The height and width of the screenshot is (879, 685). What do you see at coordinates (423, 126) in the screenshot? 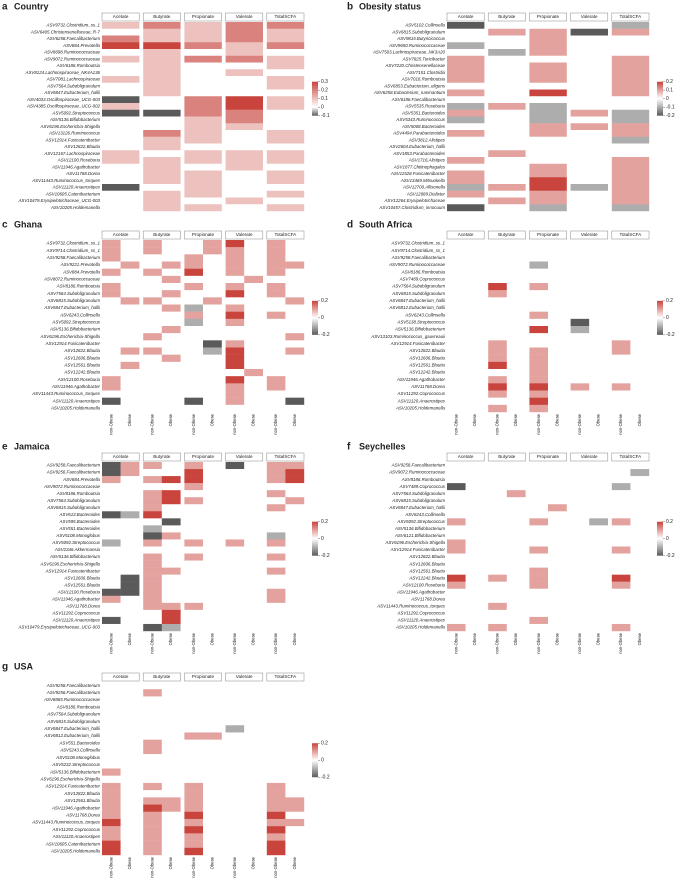
I see `row-label: ASV5008.Bacteroides` at bounding box center [423, 126].